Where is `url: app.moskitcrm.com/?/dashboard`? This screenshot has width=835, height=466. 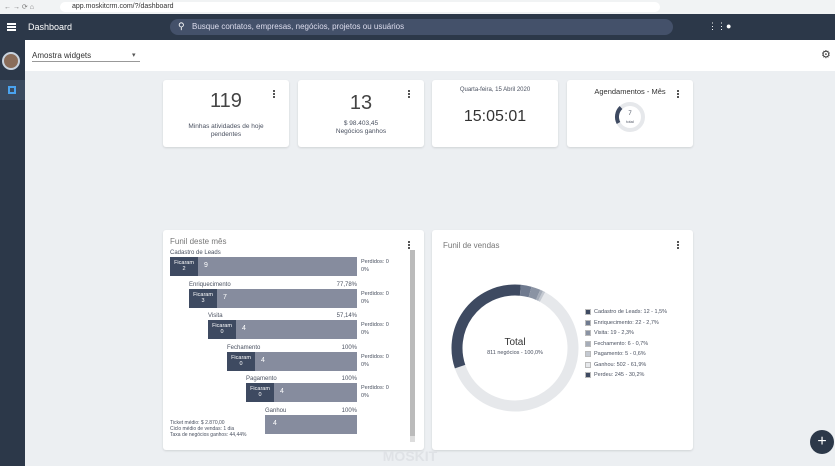 url: app.moskitcrm.com/?/dashboard is located at coordinates (123, 6).